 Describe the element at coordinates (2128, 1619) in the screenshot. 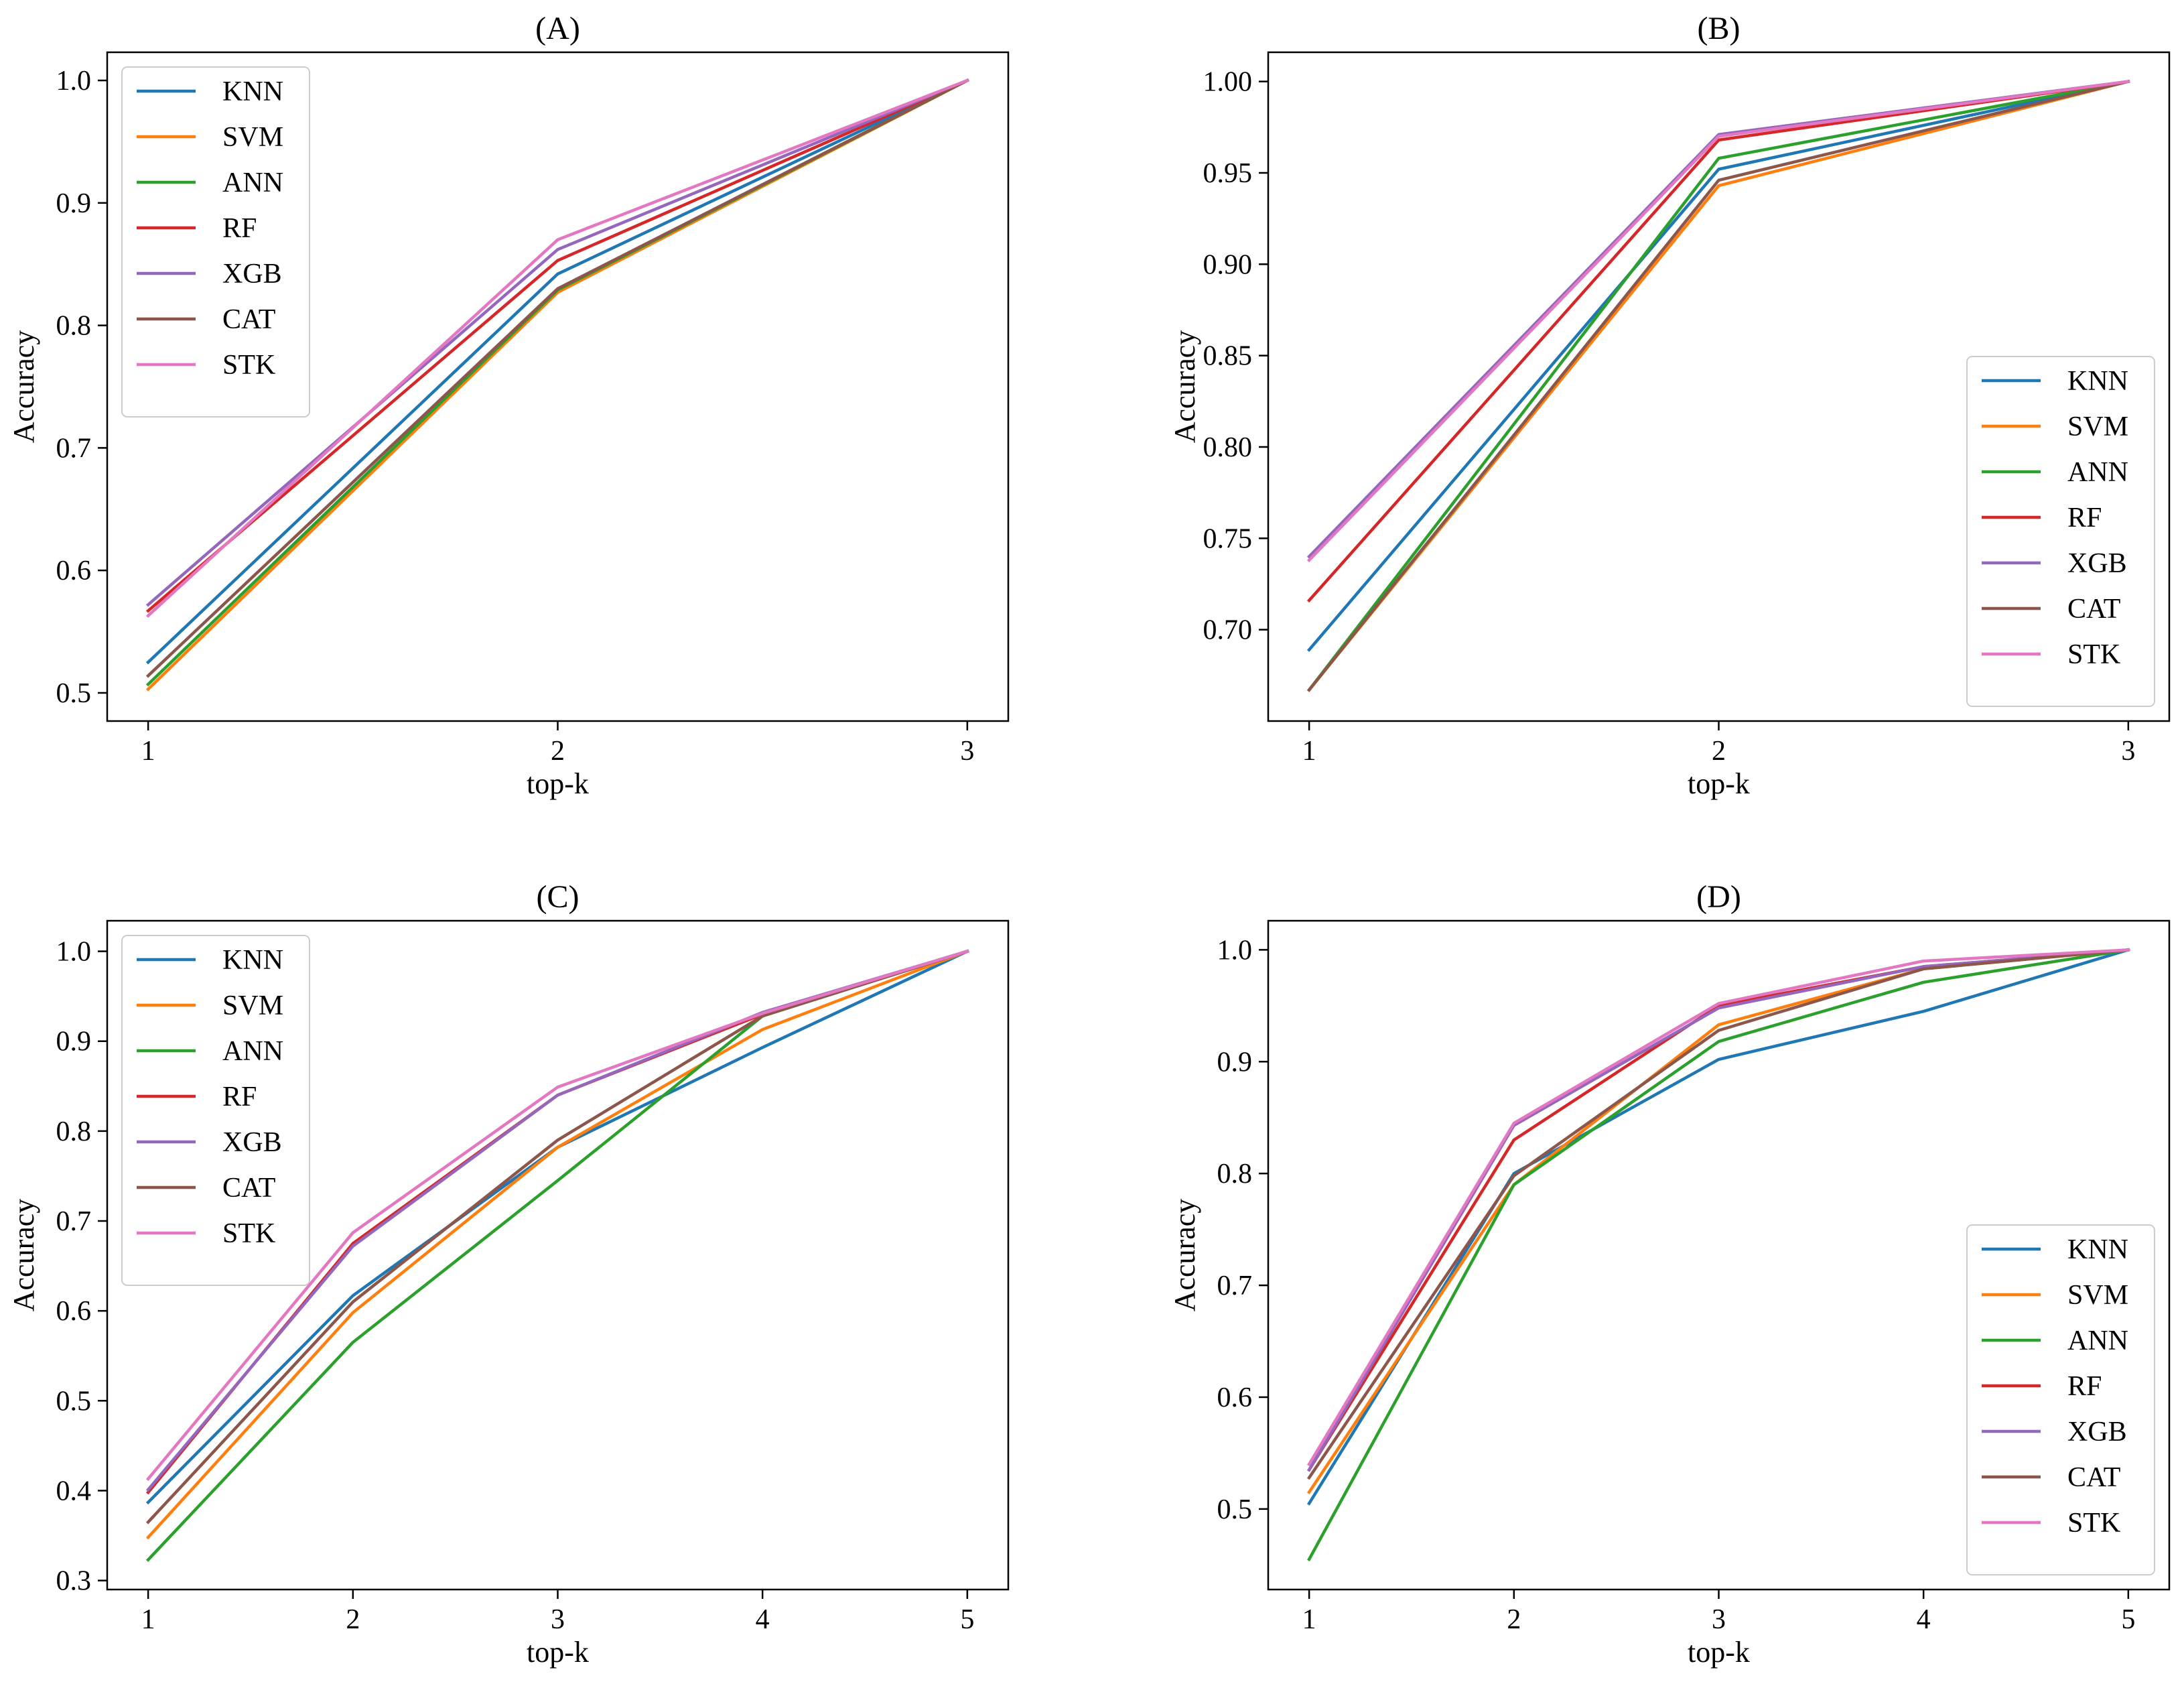

I see `x-tick-label: 5` at that location.